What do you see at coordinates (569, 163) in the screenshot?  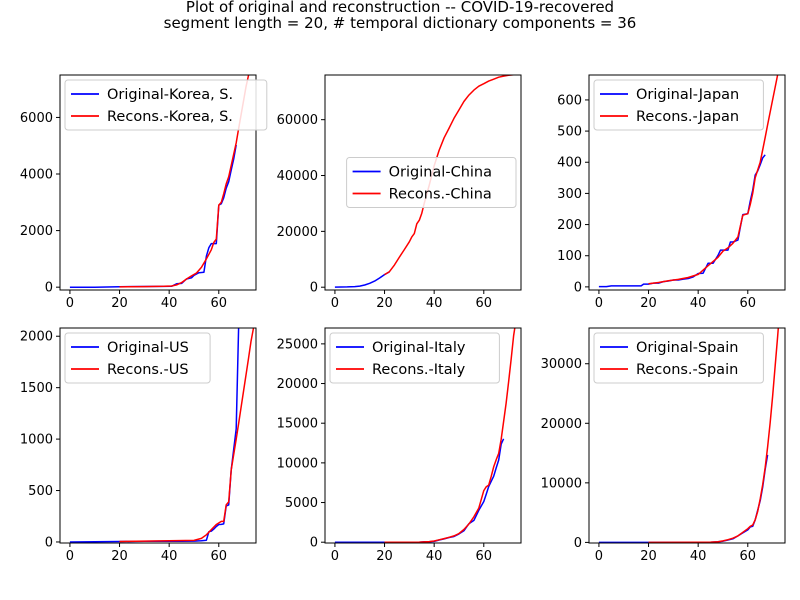 I see `y-tick-label: 400` at bounding box center [569, 163].